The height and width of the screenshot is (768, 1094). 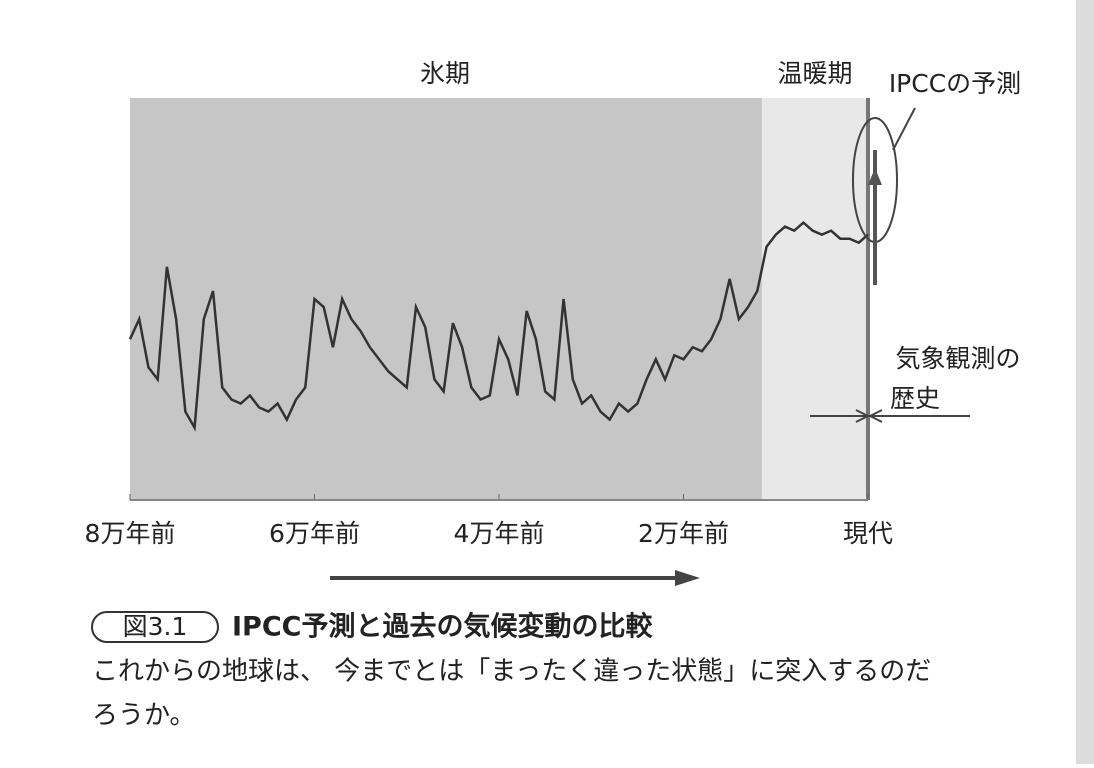 What do you see at coordinates (442, 627) in the screenshot?
I see `caption-title: IPCC予測と過去の気候変動の比較` at bounding box center [442, 627].